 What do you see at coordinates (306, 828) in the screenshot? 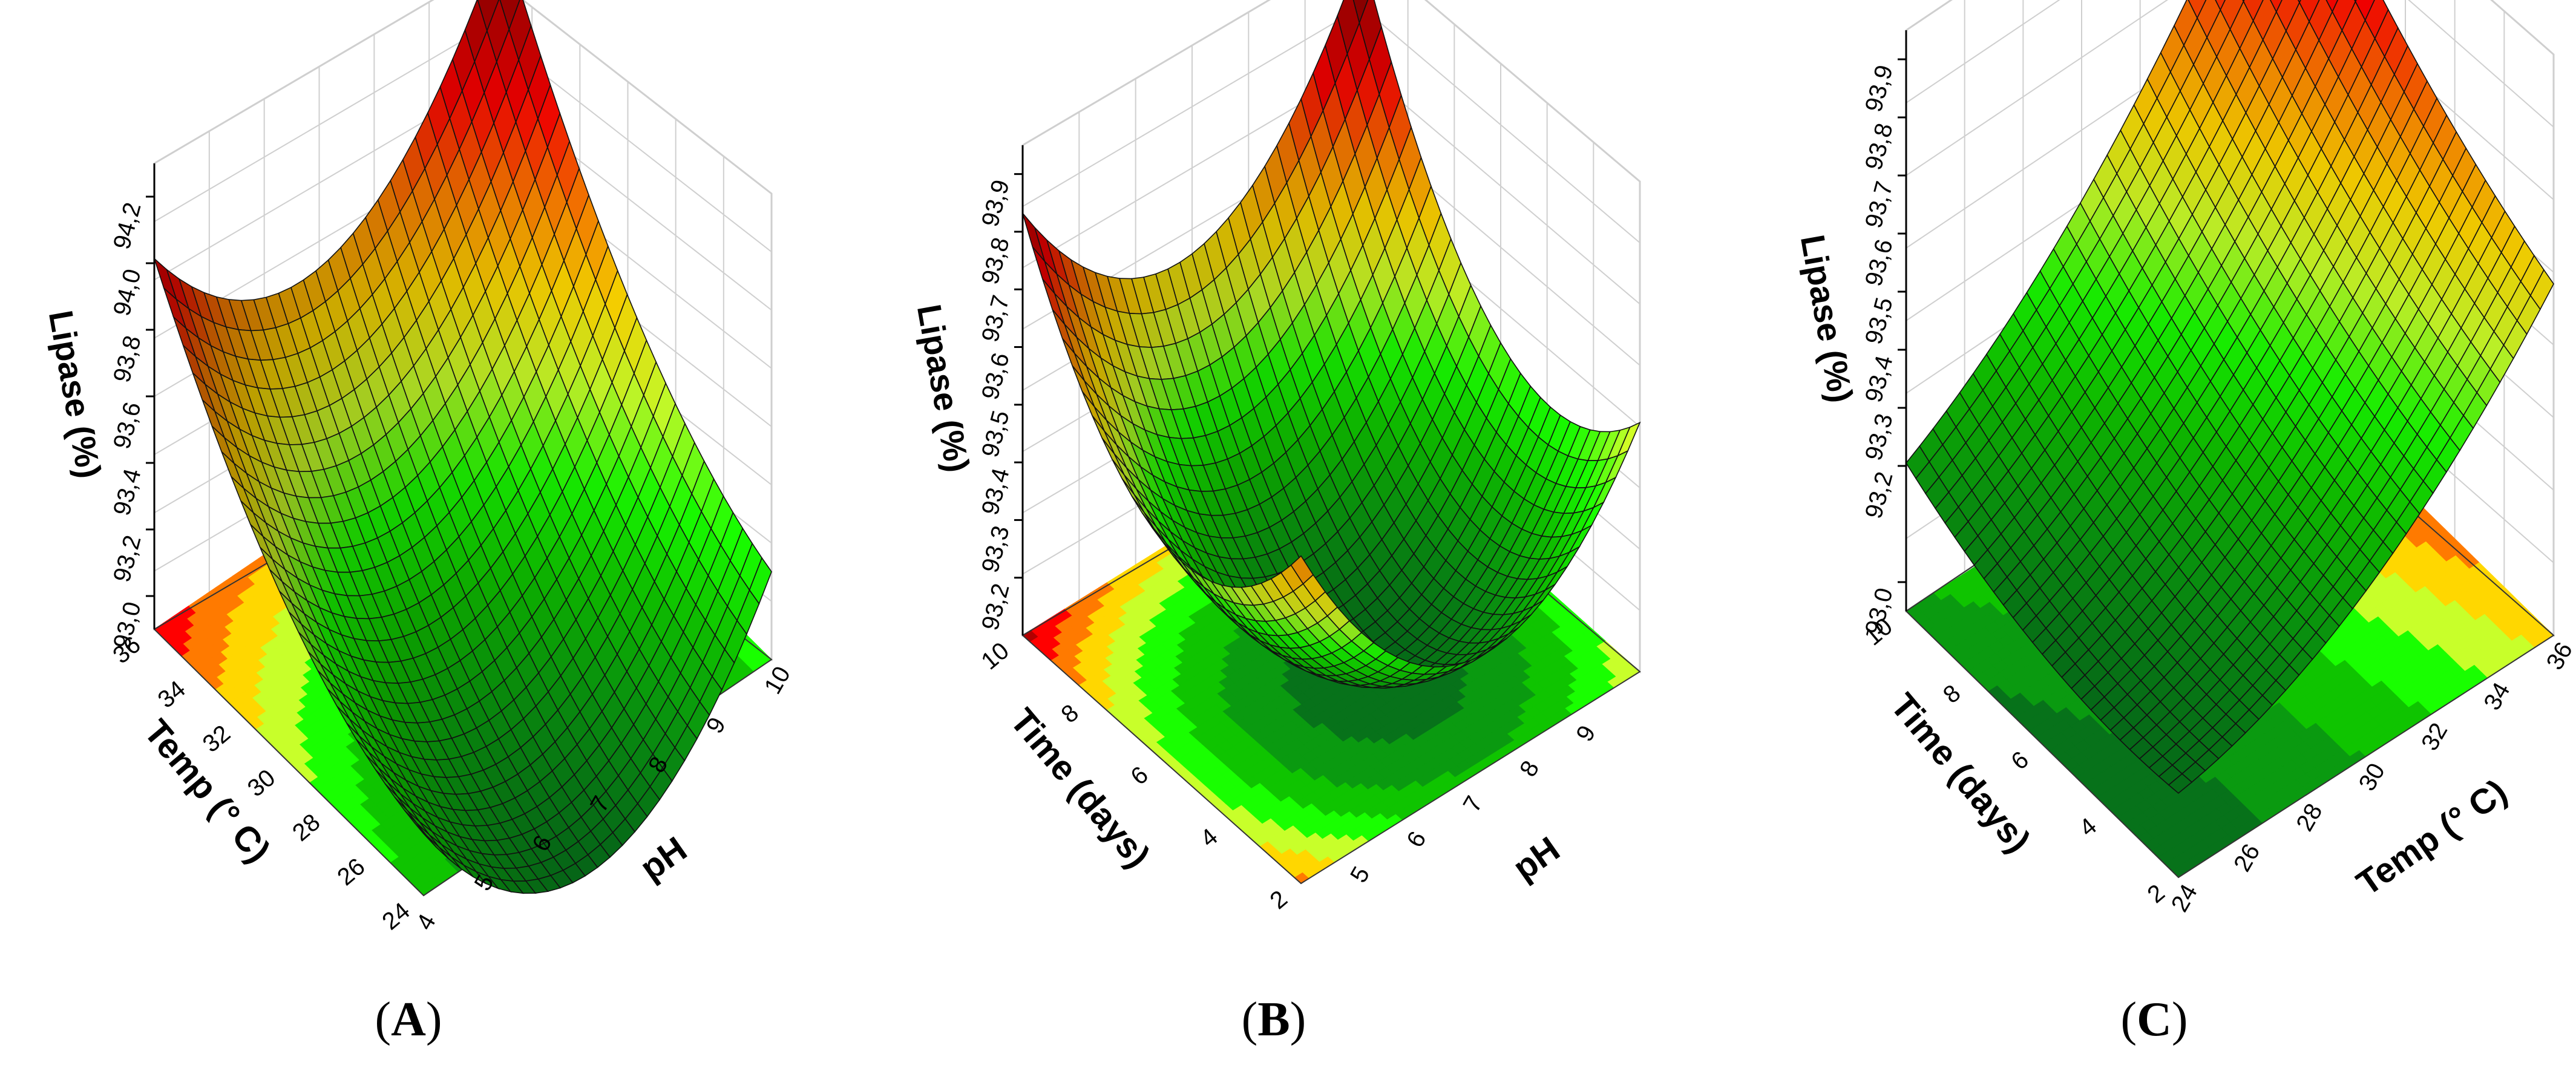
I see `y-tick-label: 28` at bounding box center [306, 828].